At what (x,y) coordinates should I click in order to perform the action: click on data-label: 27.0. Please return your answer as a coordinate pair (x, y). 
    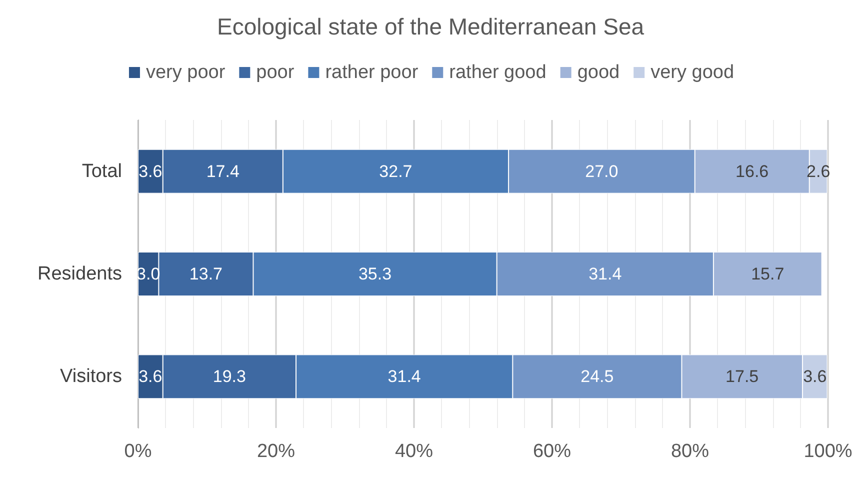
    Looking at the image, I should click on (601, 171).